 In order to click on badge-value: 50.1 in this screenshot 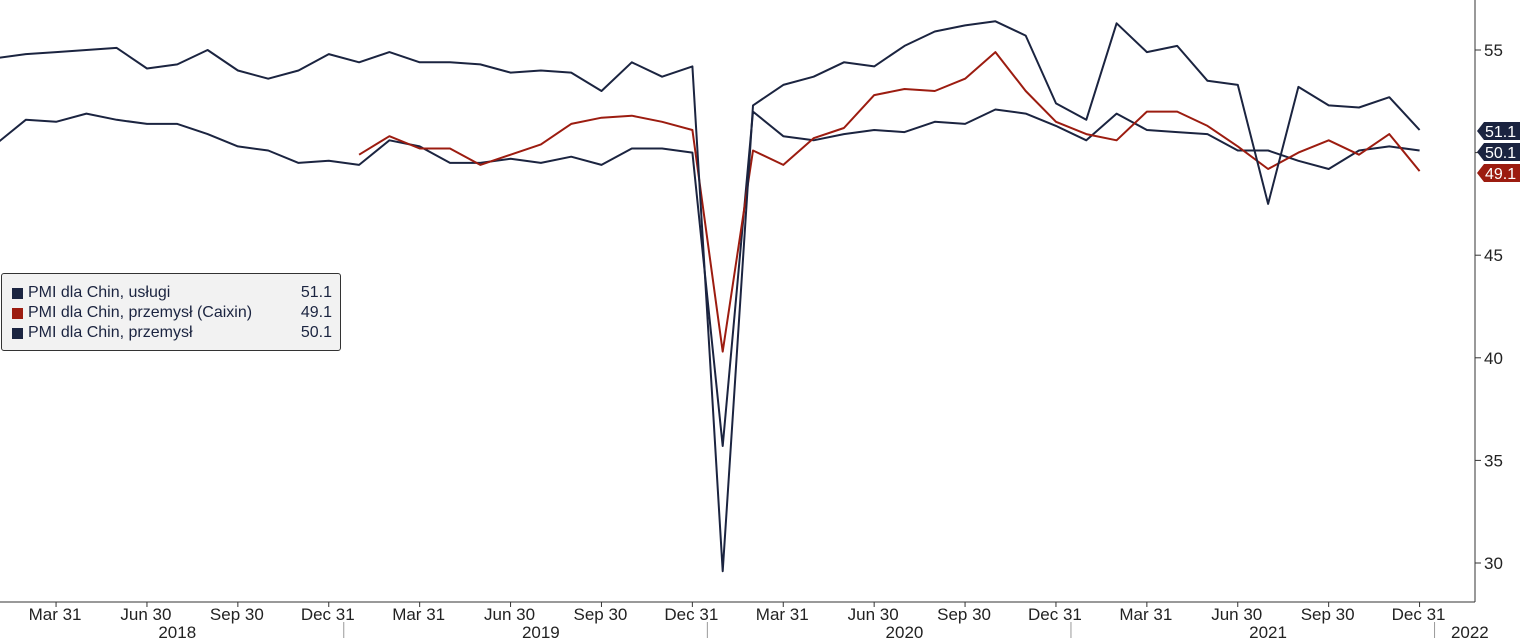, I will do `click(1500, 153)`.